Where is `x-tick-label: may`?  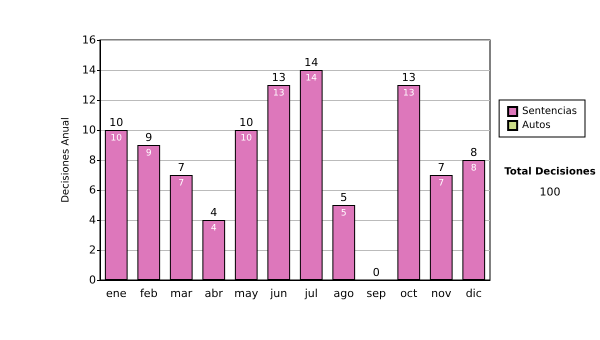
x-tick-label: may is located at coordinates (246, 293).